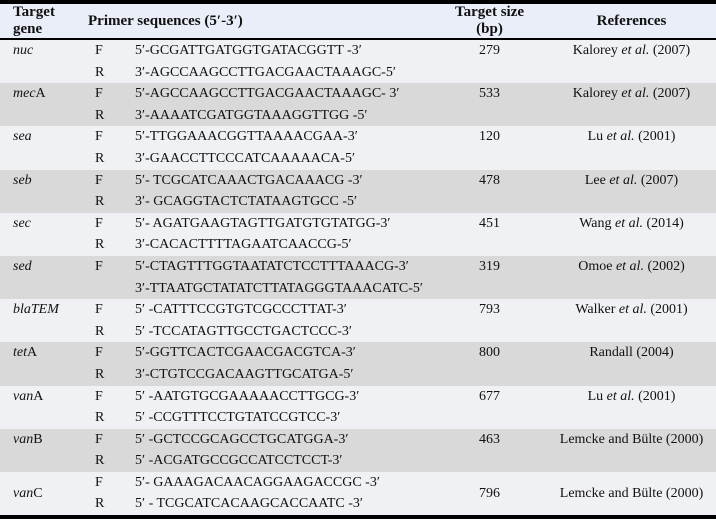  I want to click on column-header-primer-sequences: Primer sequences (5′-3′), so click(256, 20).